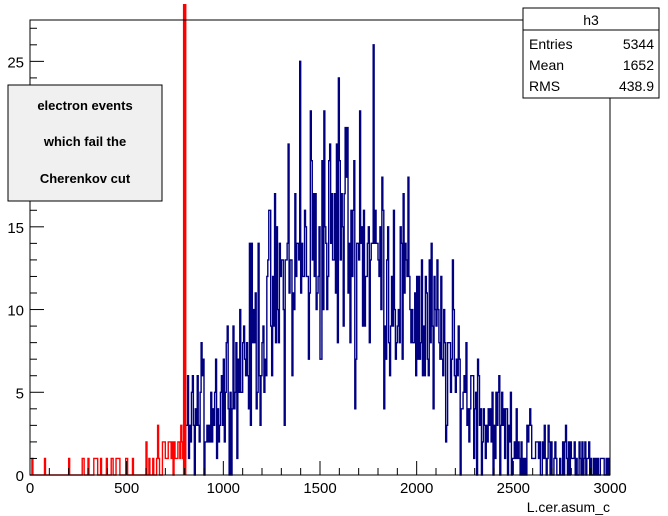 The width and height of the screenshot is (668, 516). I want to click on stats-title: h3, so click(591, 20).